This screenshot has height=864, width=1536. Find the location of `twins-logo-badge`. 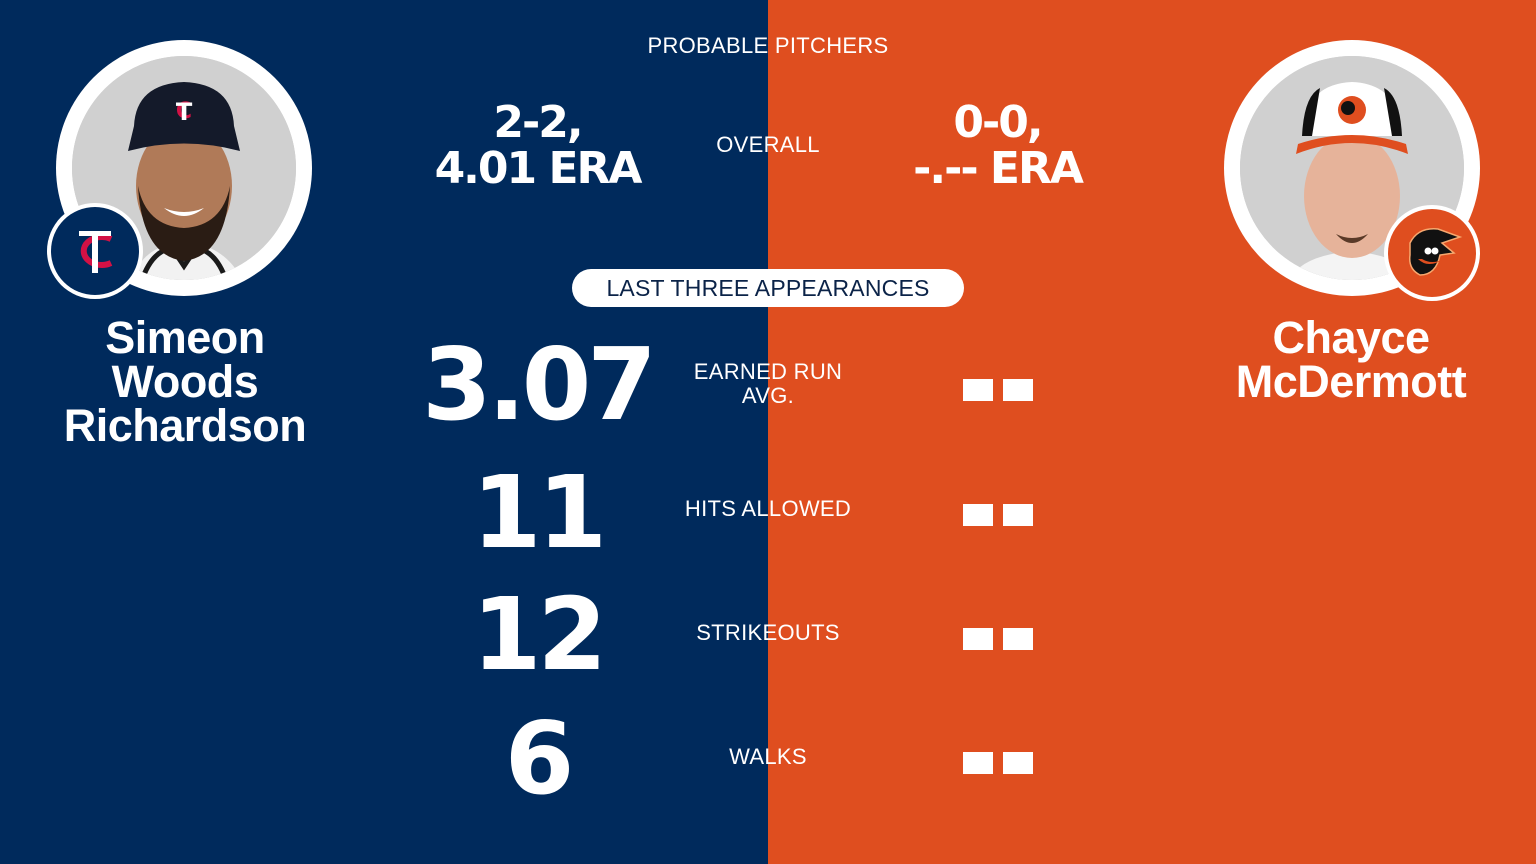

twins-logo-badge is located at coordinates (95, 251).